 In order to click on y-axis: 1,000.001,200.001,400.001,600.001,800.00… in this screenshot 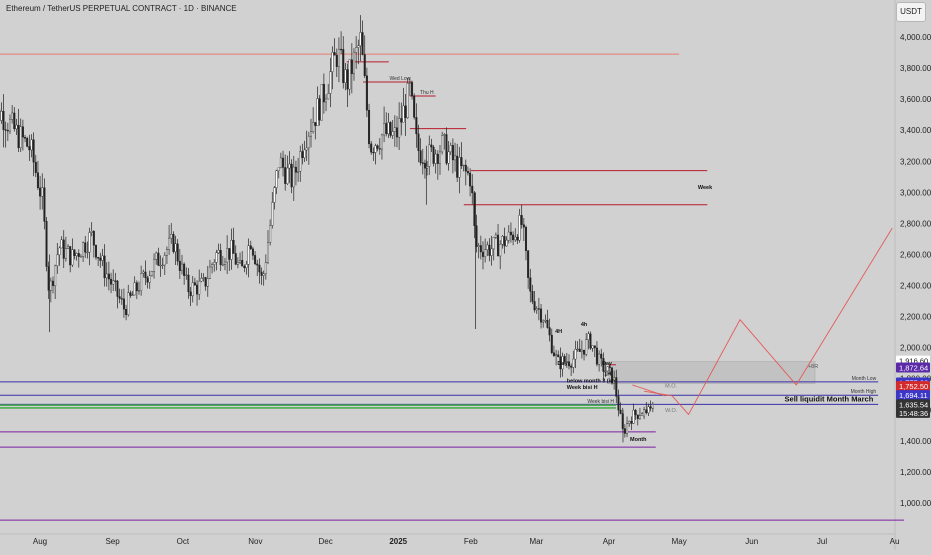, I will do `click(916, 270)`.